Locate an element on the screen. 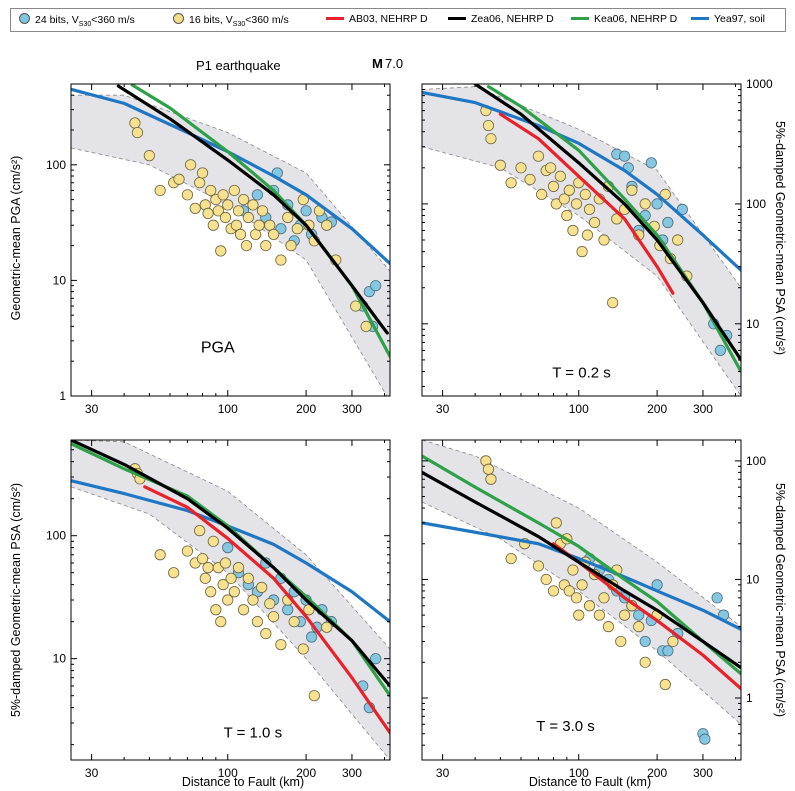 The height and width of the screenshot is (791, 795). legend-swatch-ab03 is located at coordinates (335, 18).